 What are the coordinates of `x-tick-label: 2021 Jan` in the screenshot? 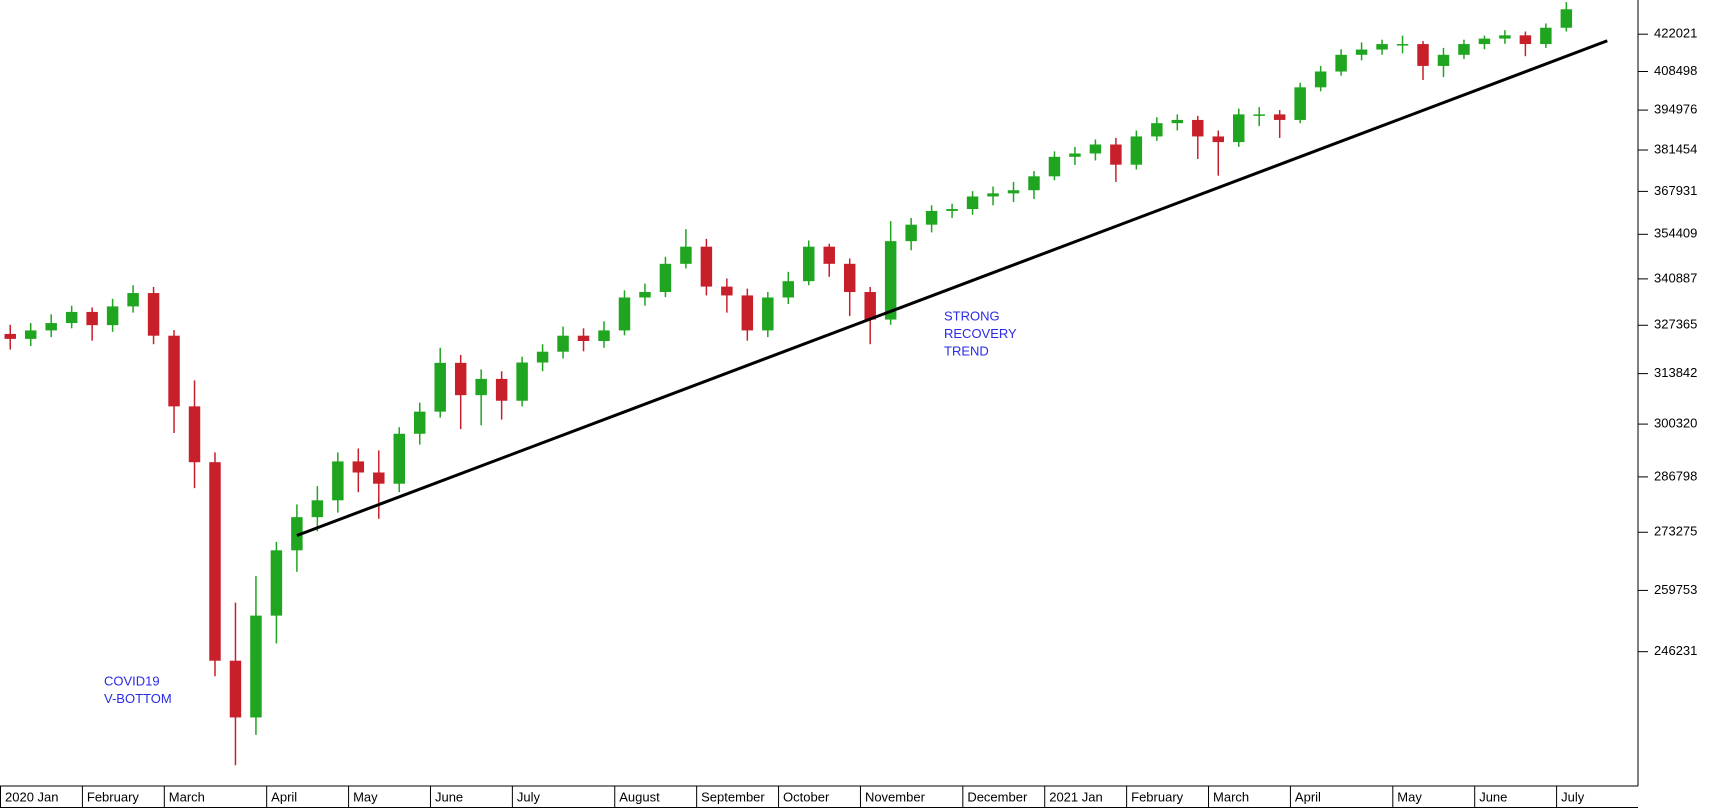 It's located at (1076, 796).